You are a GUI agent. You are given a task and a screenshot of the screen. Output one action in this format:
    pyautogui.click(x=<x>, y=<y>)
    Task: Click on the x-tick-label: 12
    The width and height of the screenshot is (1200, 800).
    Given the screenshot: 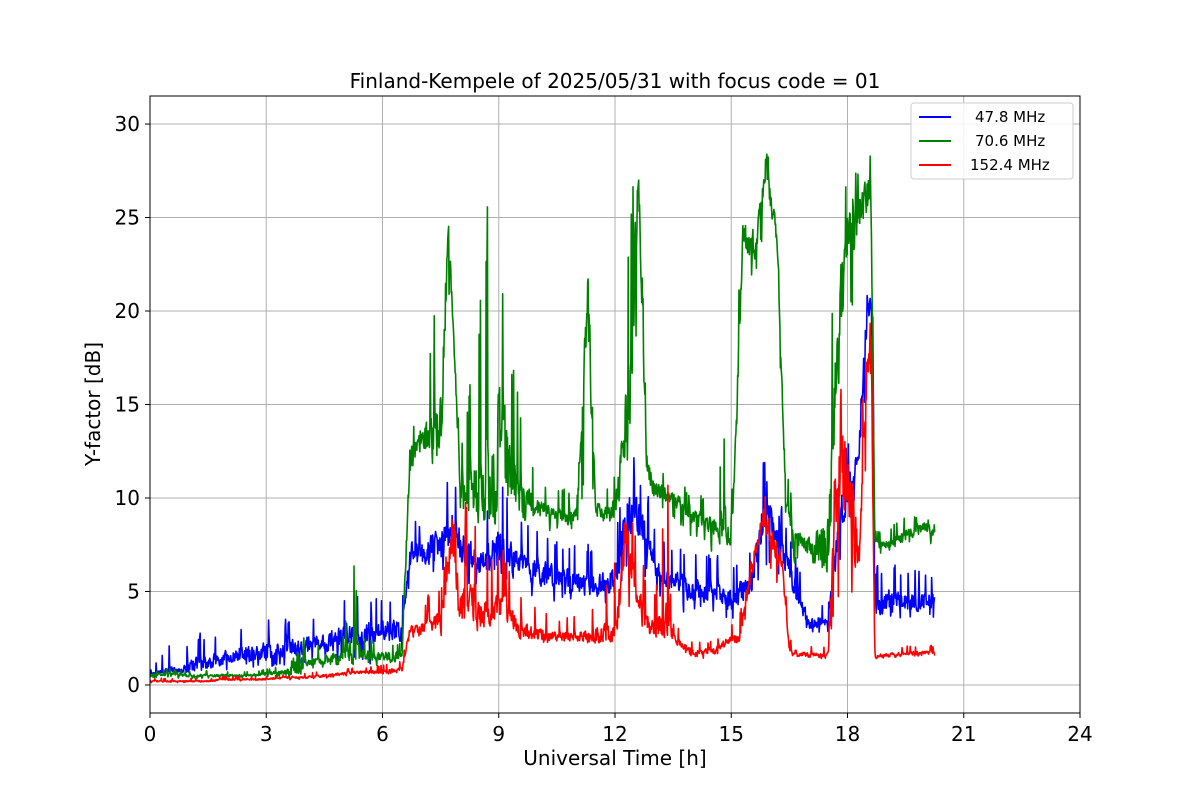 What is the action you would take?
    pyautogui.click(x=614, y=734)
    